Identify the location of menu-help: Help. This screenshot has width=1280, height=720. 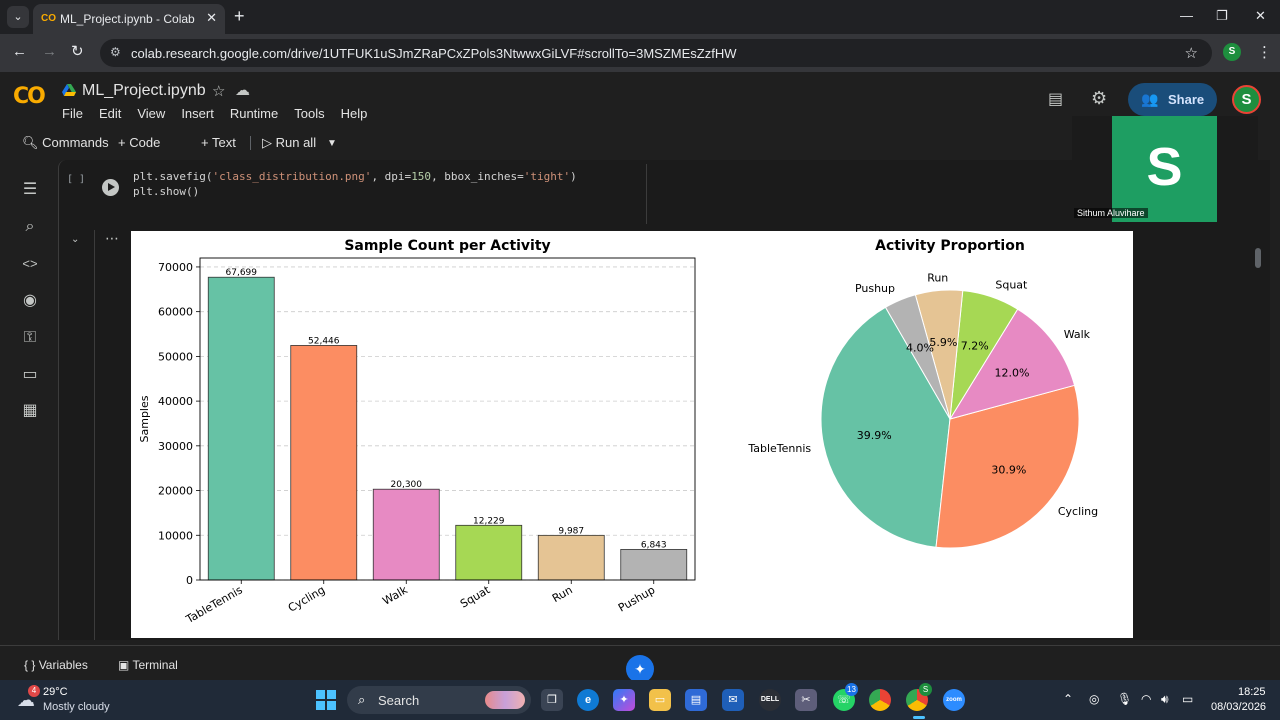
(354, 113).